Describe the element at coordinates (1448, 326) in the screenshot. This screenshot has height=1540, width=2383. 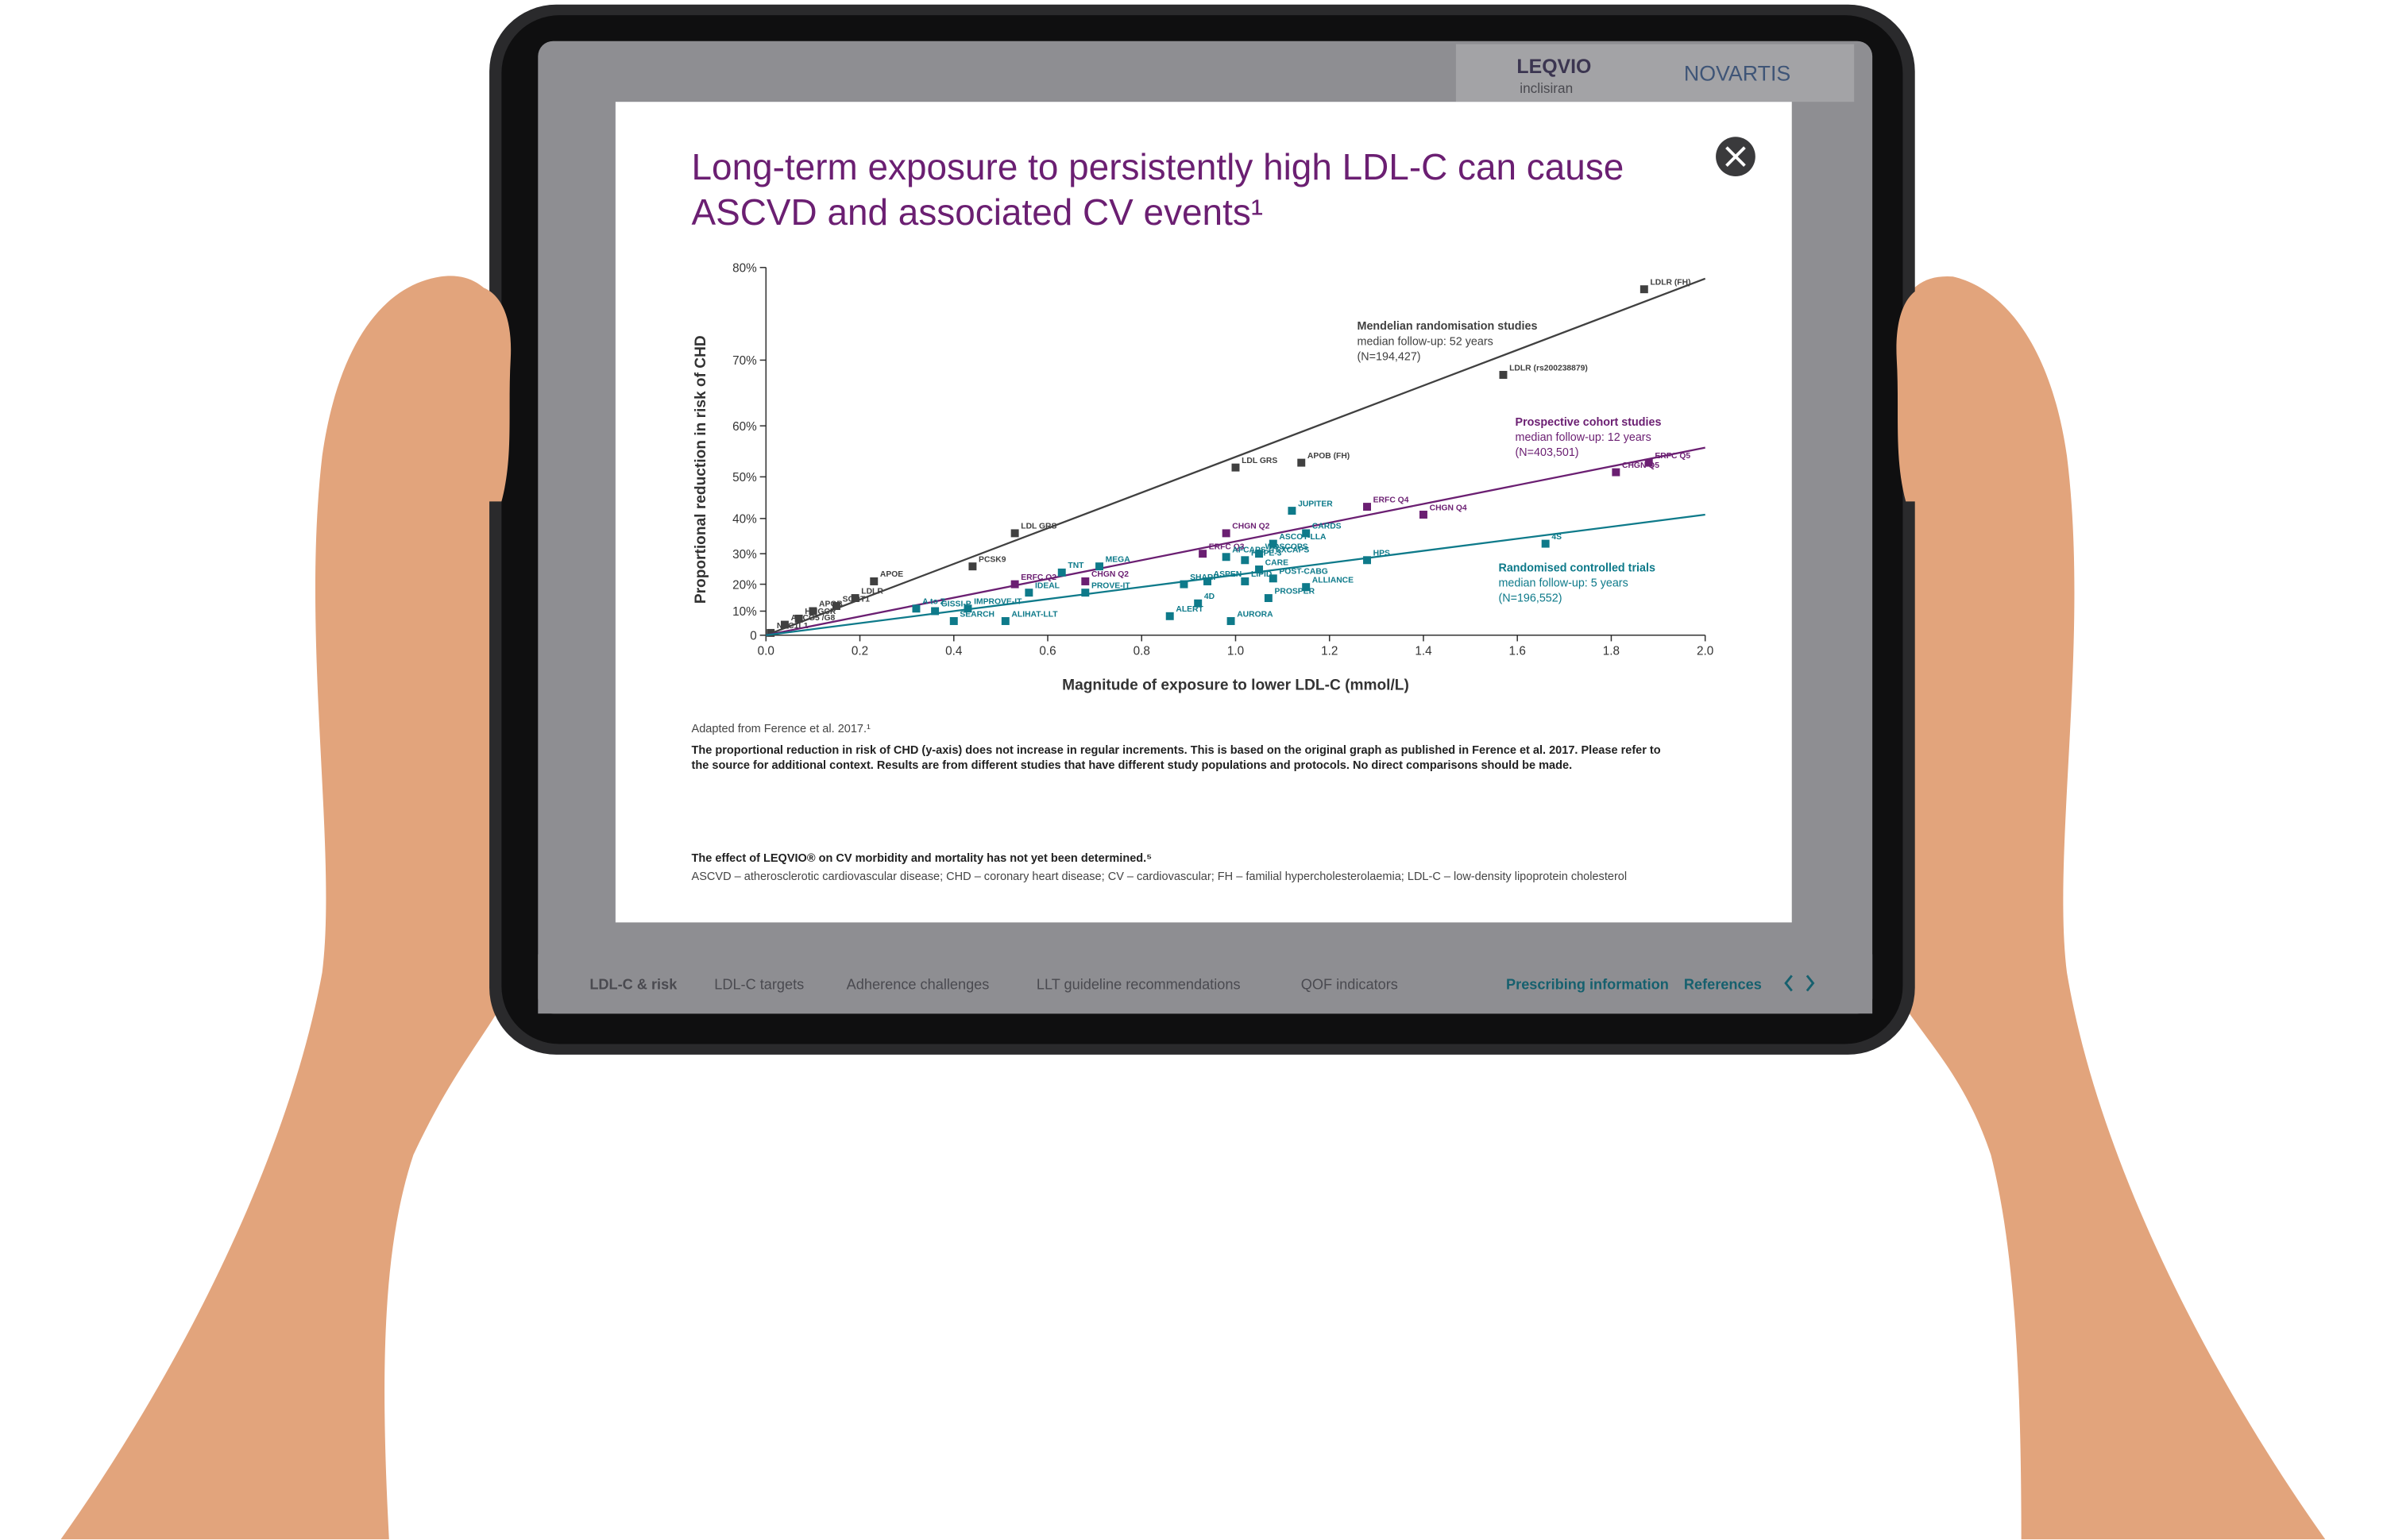
I see `series-name: Mendelian randomisation studies` at that location.